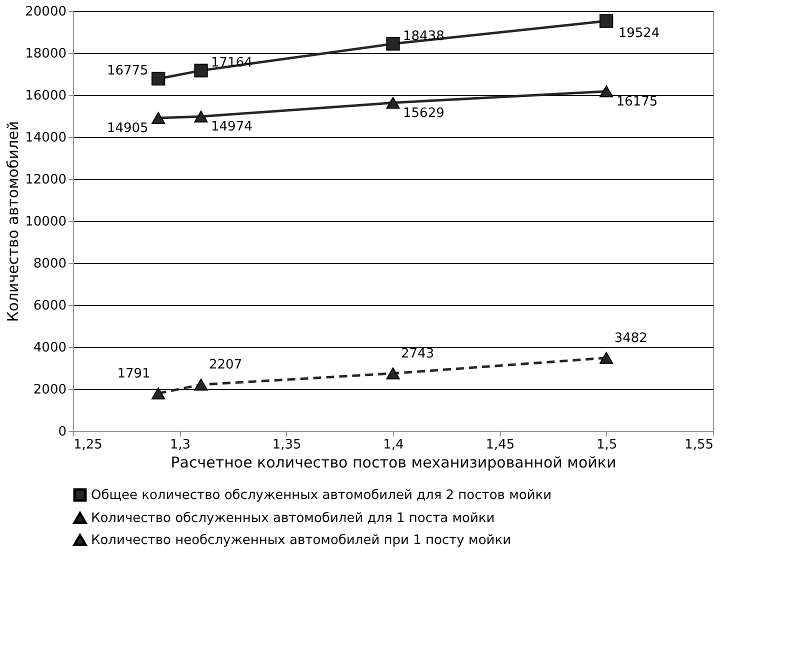 Image resolution: width=794 pixels, height=670 pixels. Describe the element at coordinates (88, 445) in the screenshot. I see `x-tick-label: 1,25` at that location.